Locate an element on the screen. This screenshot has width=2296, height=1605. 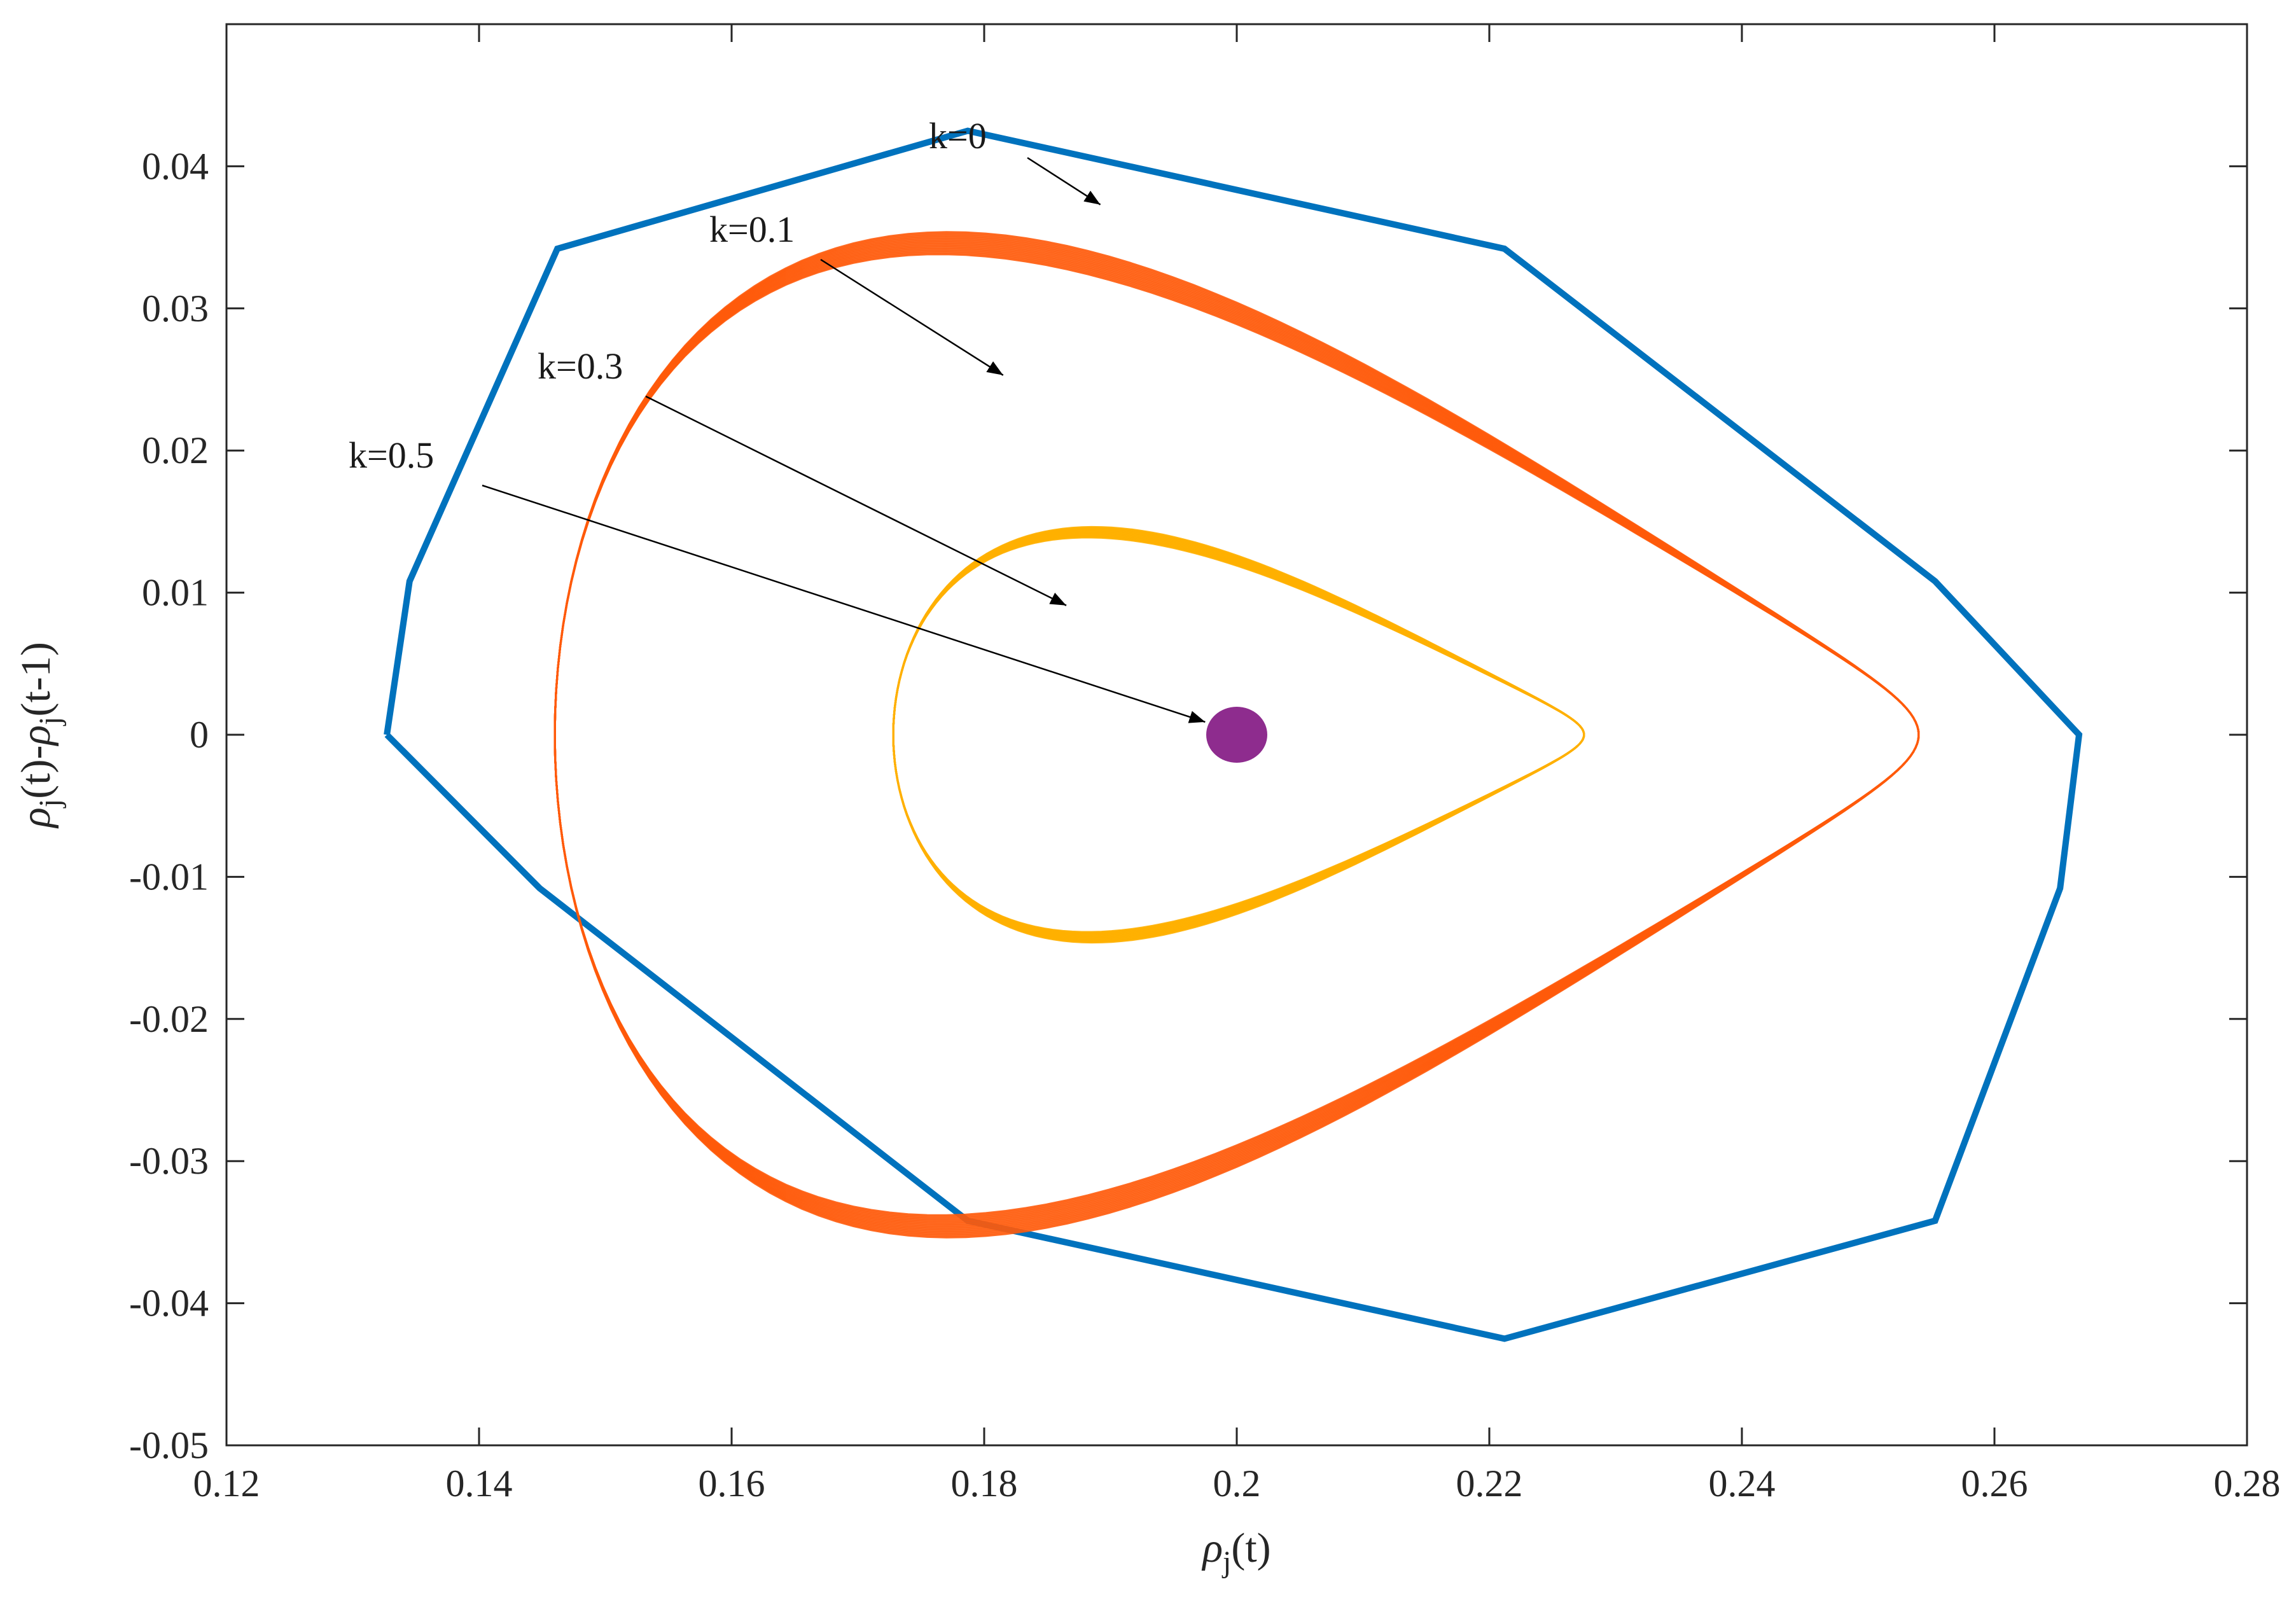
y-tick-label: -0.01 is located at coordinates (169, 877).